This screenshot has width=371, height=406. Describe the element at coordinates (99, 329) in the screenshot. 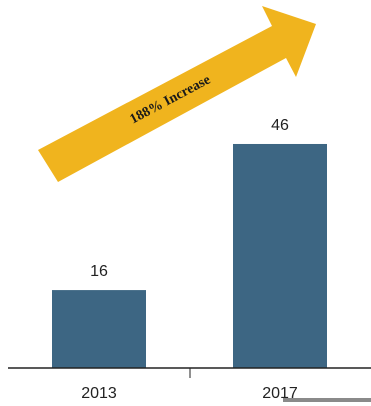

I see `bar-2013` at that location.